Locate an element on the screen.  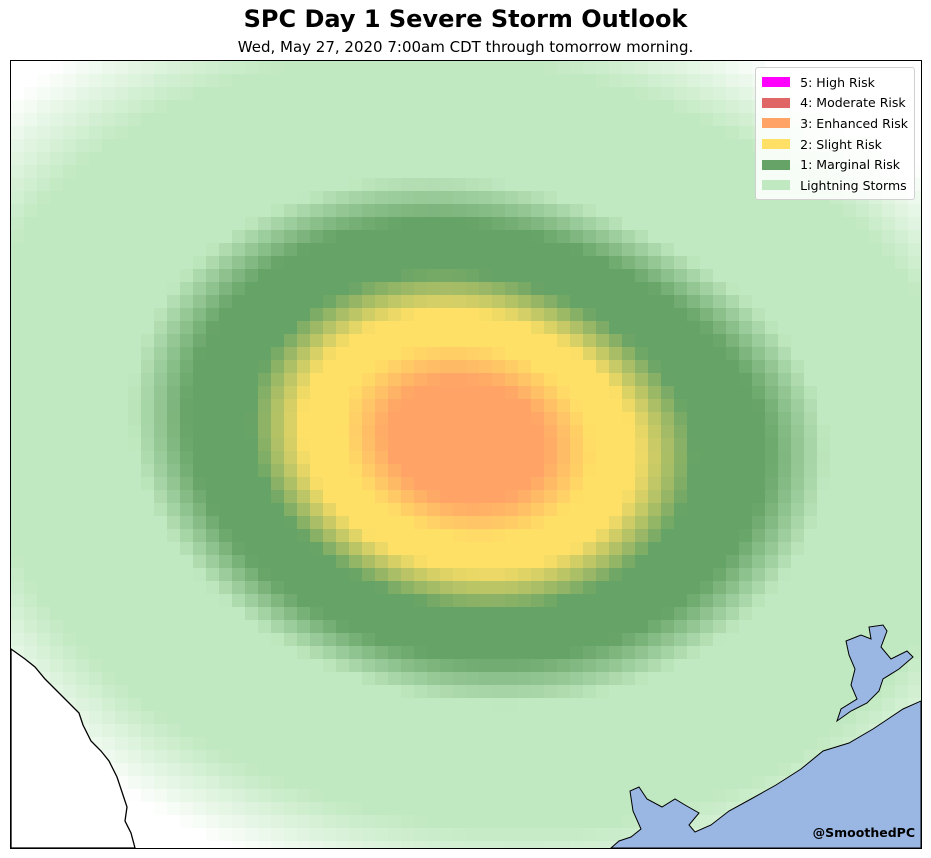
legend-item: Lightning Storms is located at coordinates (835, 185).